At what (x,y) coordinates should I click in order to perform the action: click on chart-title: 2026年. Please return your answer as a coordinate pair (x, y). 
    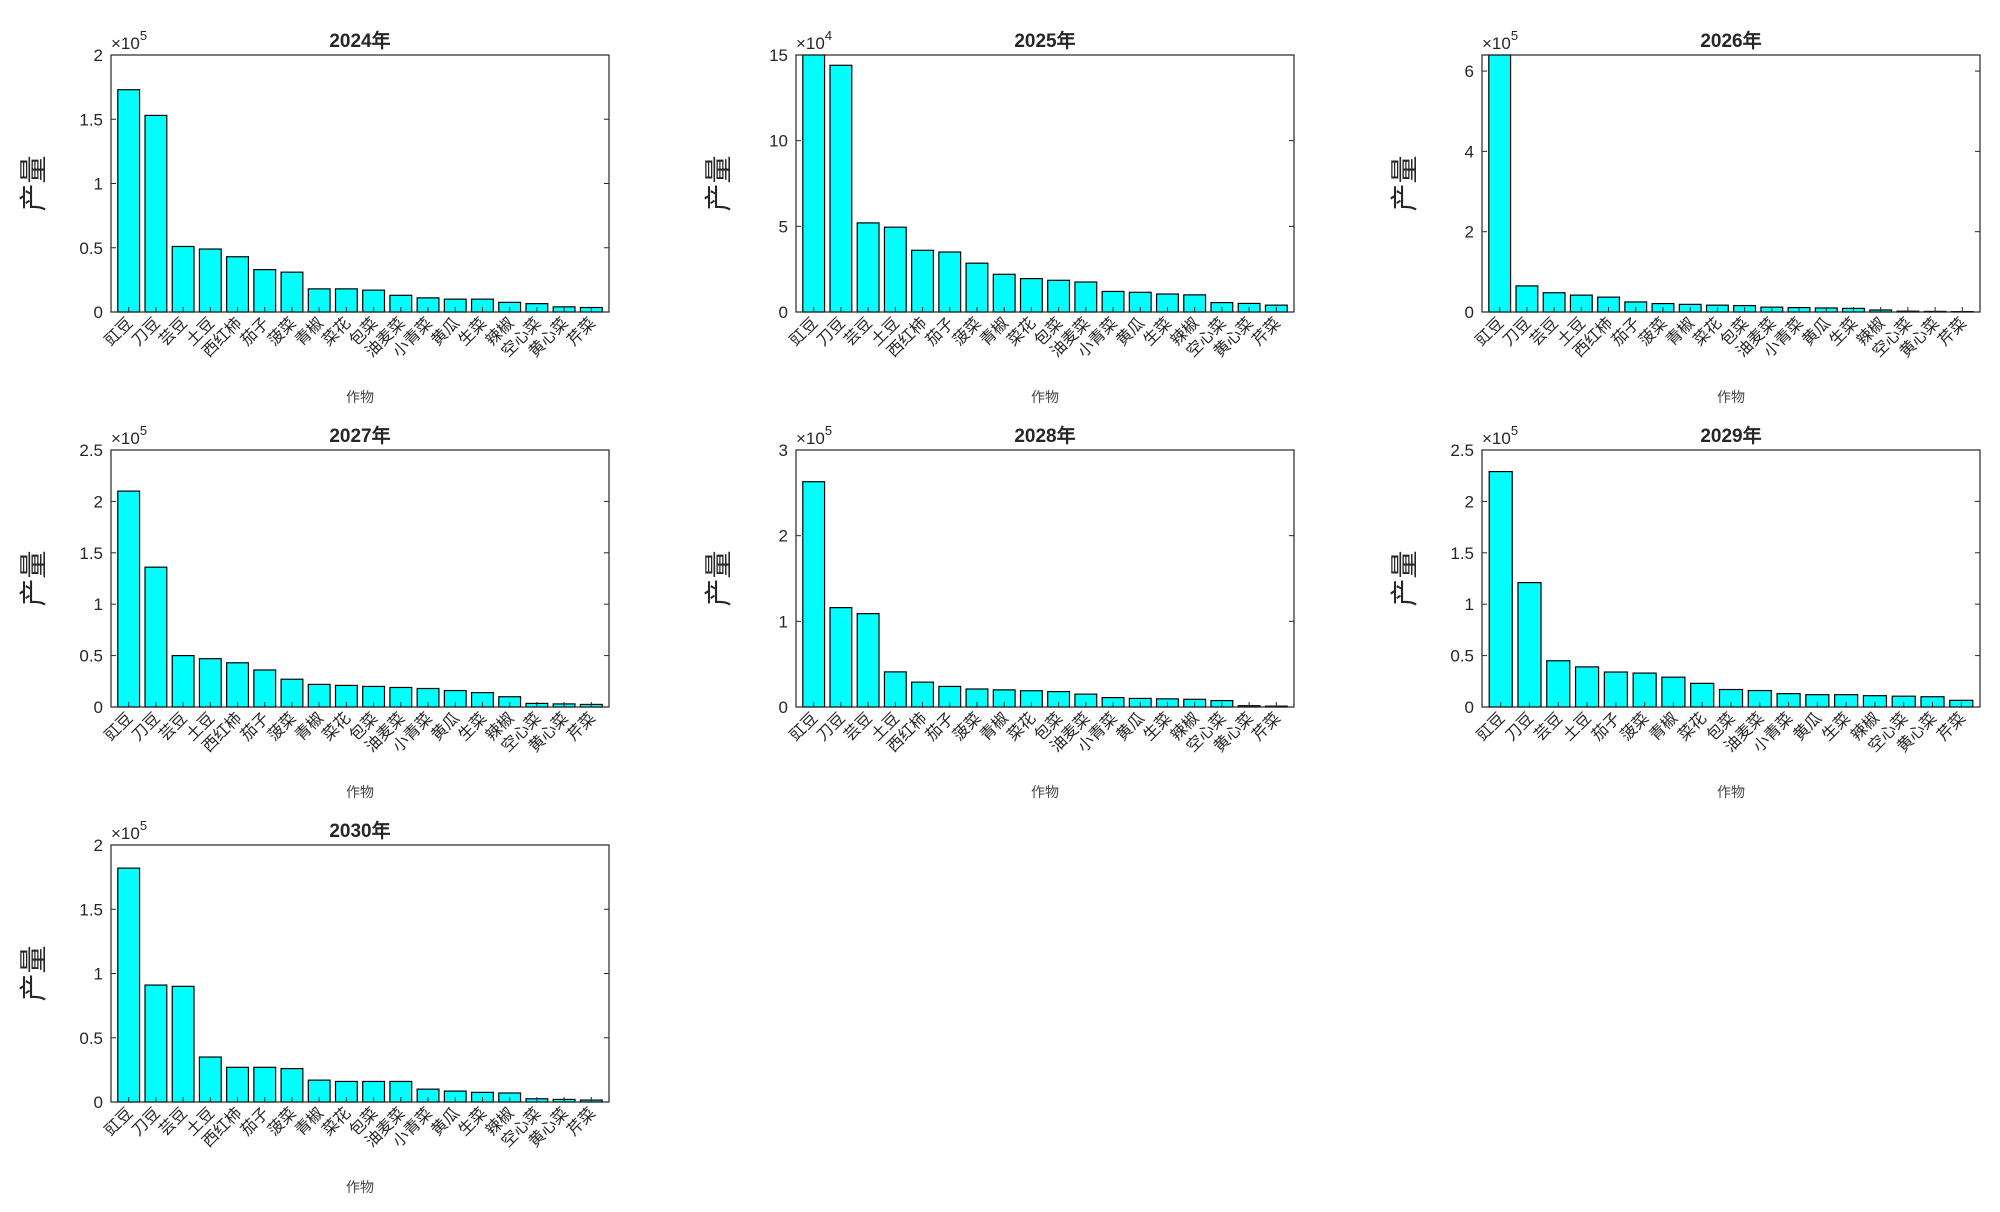
    Looking at the image, I should click on (1730, 40).